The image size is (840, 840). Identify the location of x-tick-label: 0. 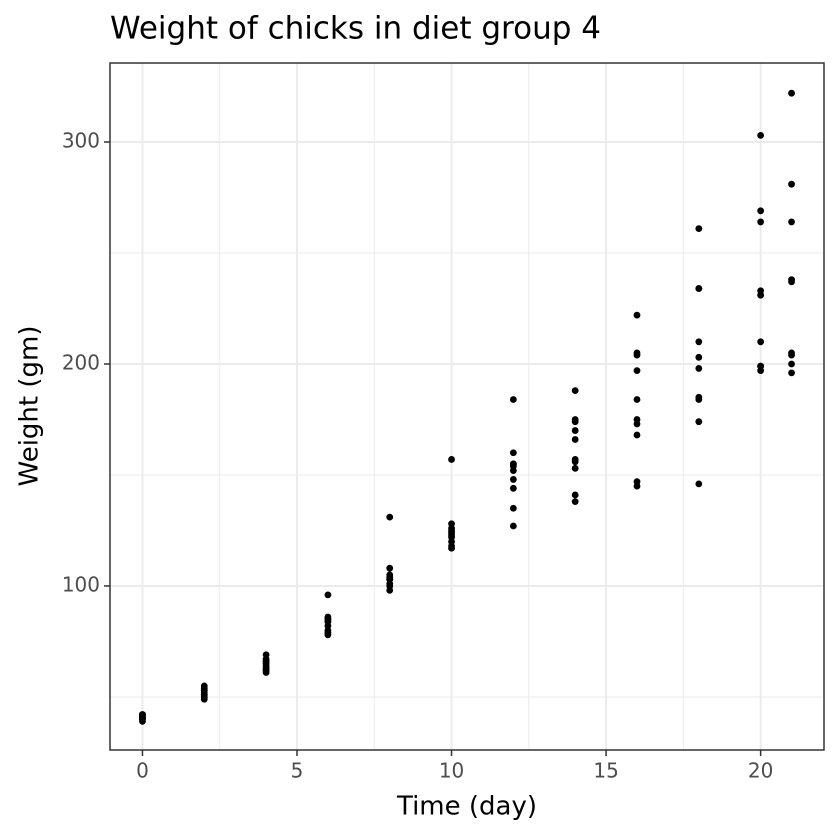
(142, 771).